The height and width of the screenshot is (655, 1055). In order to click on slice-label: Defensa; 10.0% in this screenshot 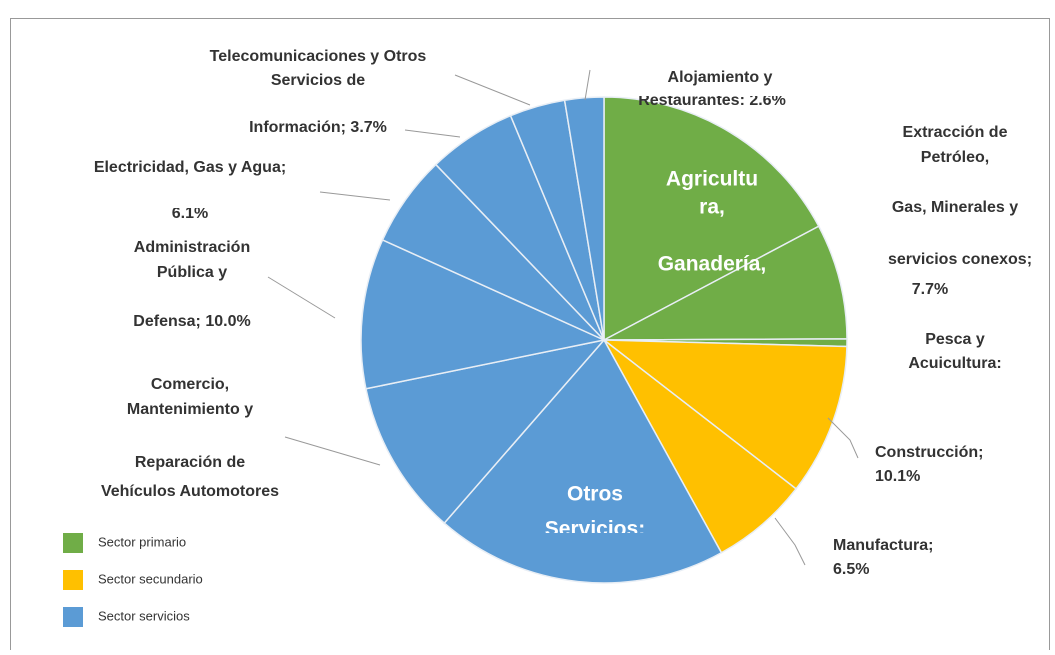, I will do `click(191, 321)`.